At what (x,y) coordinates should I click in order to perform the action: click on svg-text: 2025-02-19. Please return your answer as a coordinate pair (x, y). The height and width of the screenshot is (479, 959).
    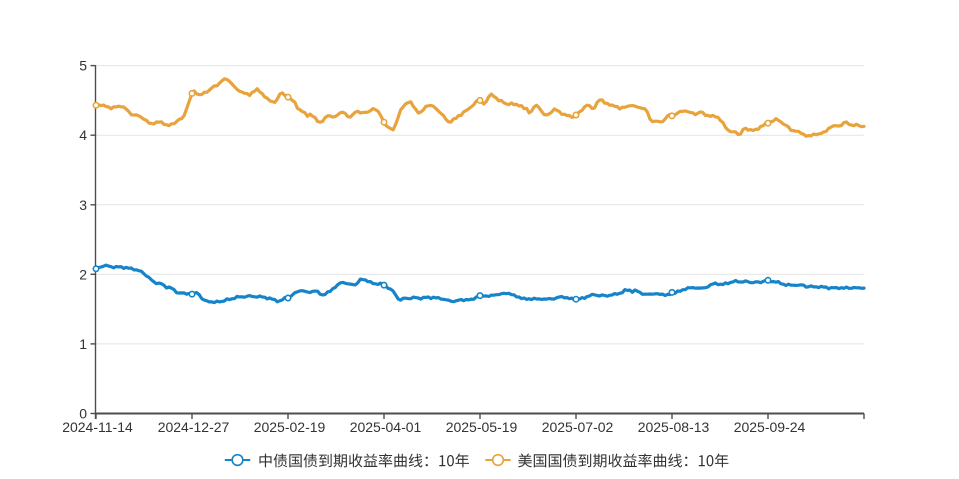
    Looking at the image, I should click on (290, 427).